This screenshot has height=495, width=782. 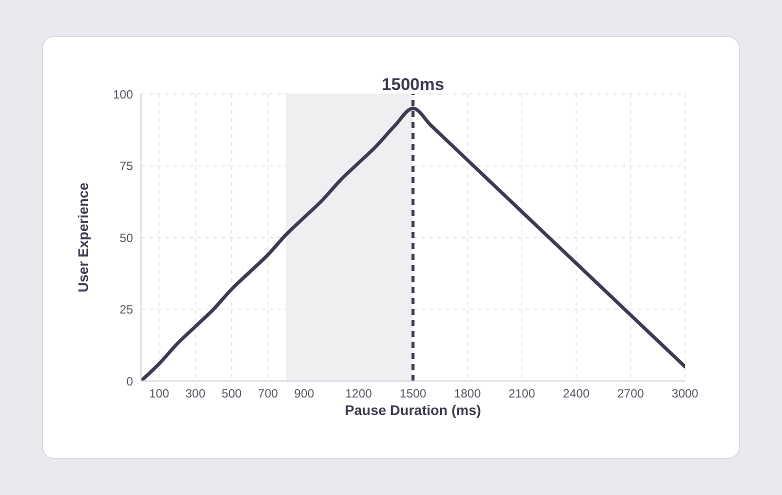 What do you see at coordinates (630, 393) in the screenshot?
I see `x-tick-label: 2700` at bounding box center [630, 393].